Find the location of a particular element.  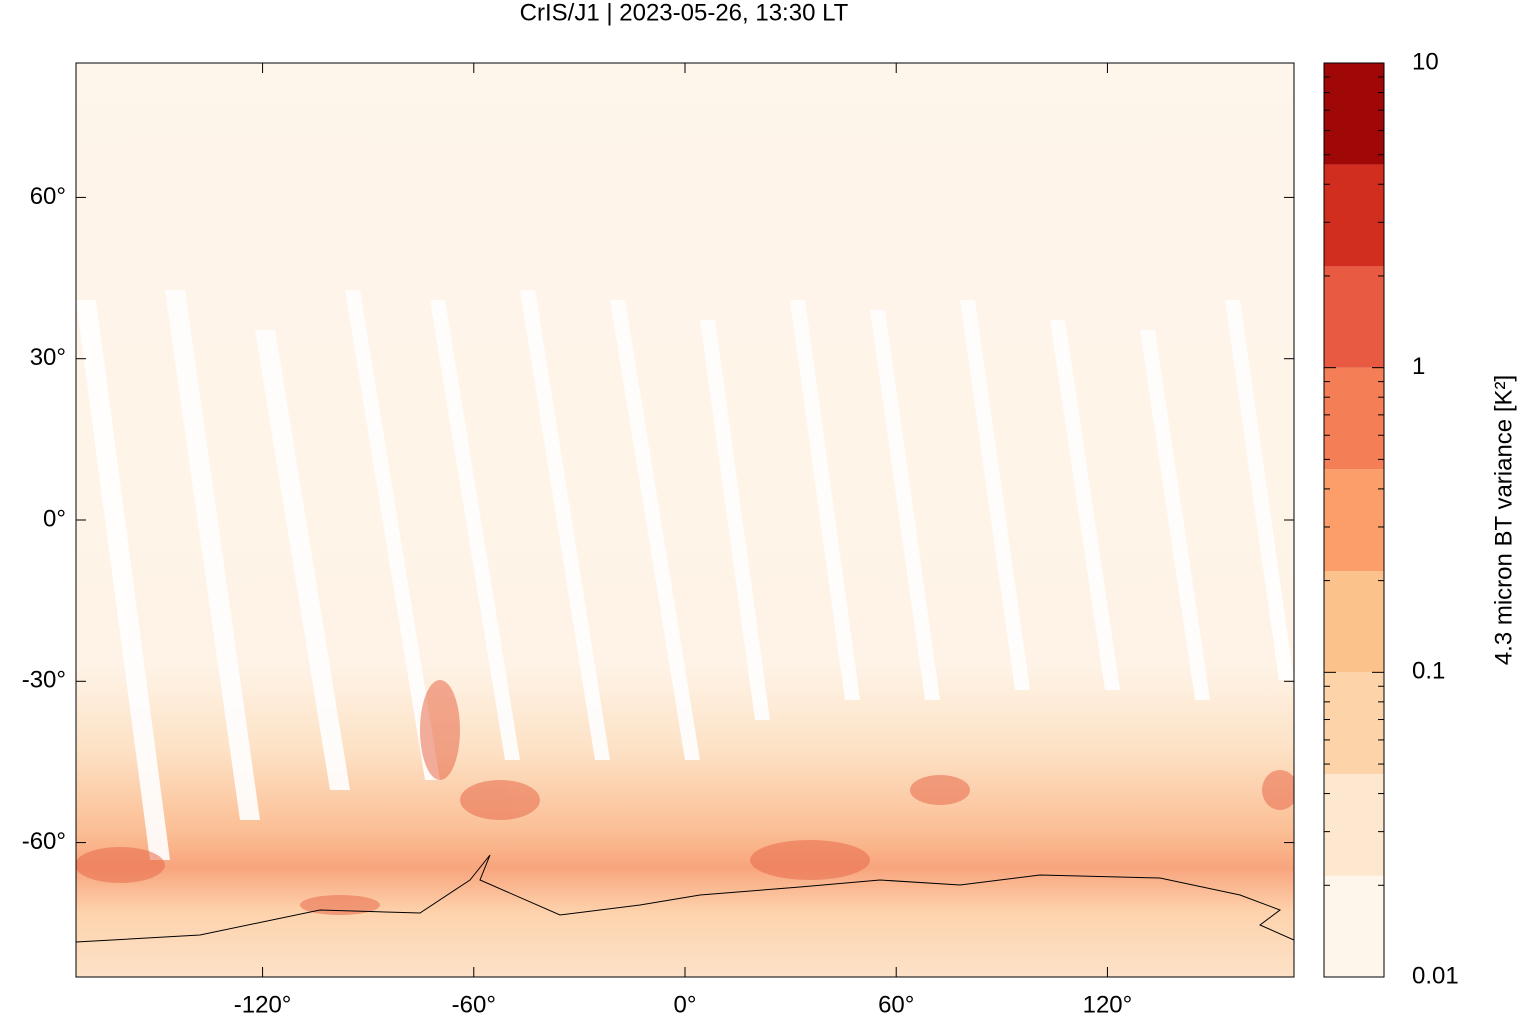

x-tick-label: 0° is located at coordinates (685, 1004).